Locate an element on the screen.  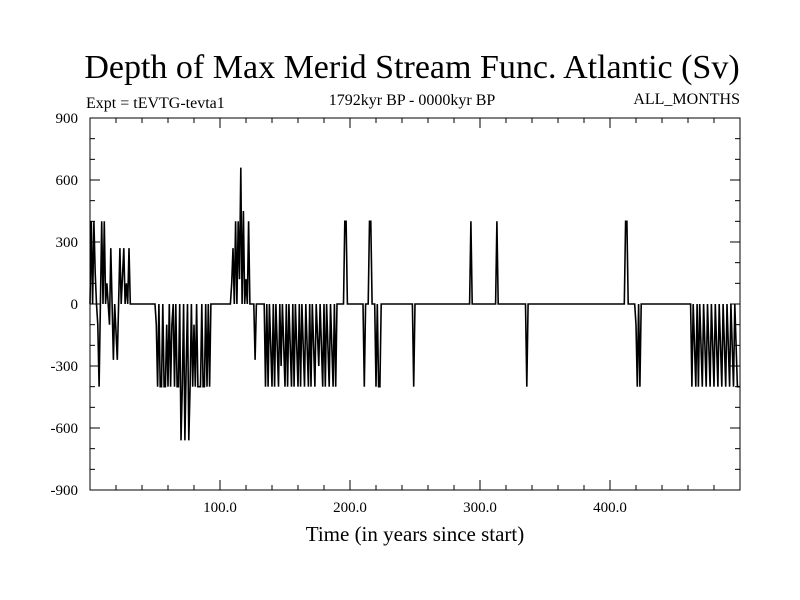
subtitle-months: ALL_MONTHS is located at coordinates (686, 99).